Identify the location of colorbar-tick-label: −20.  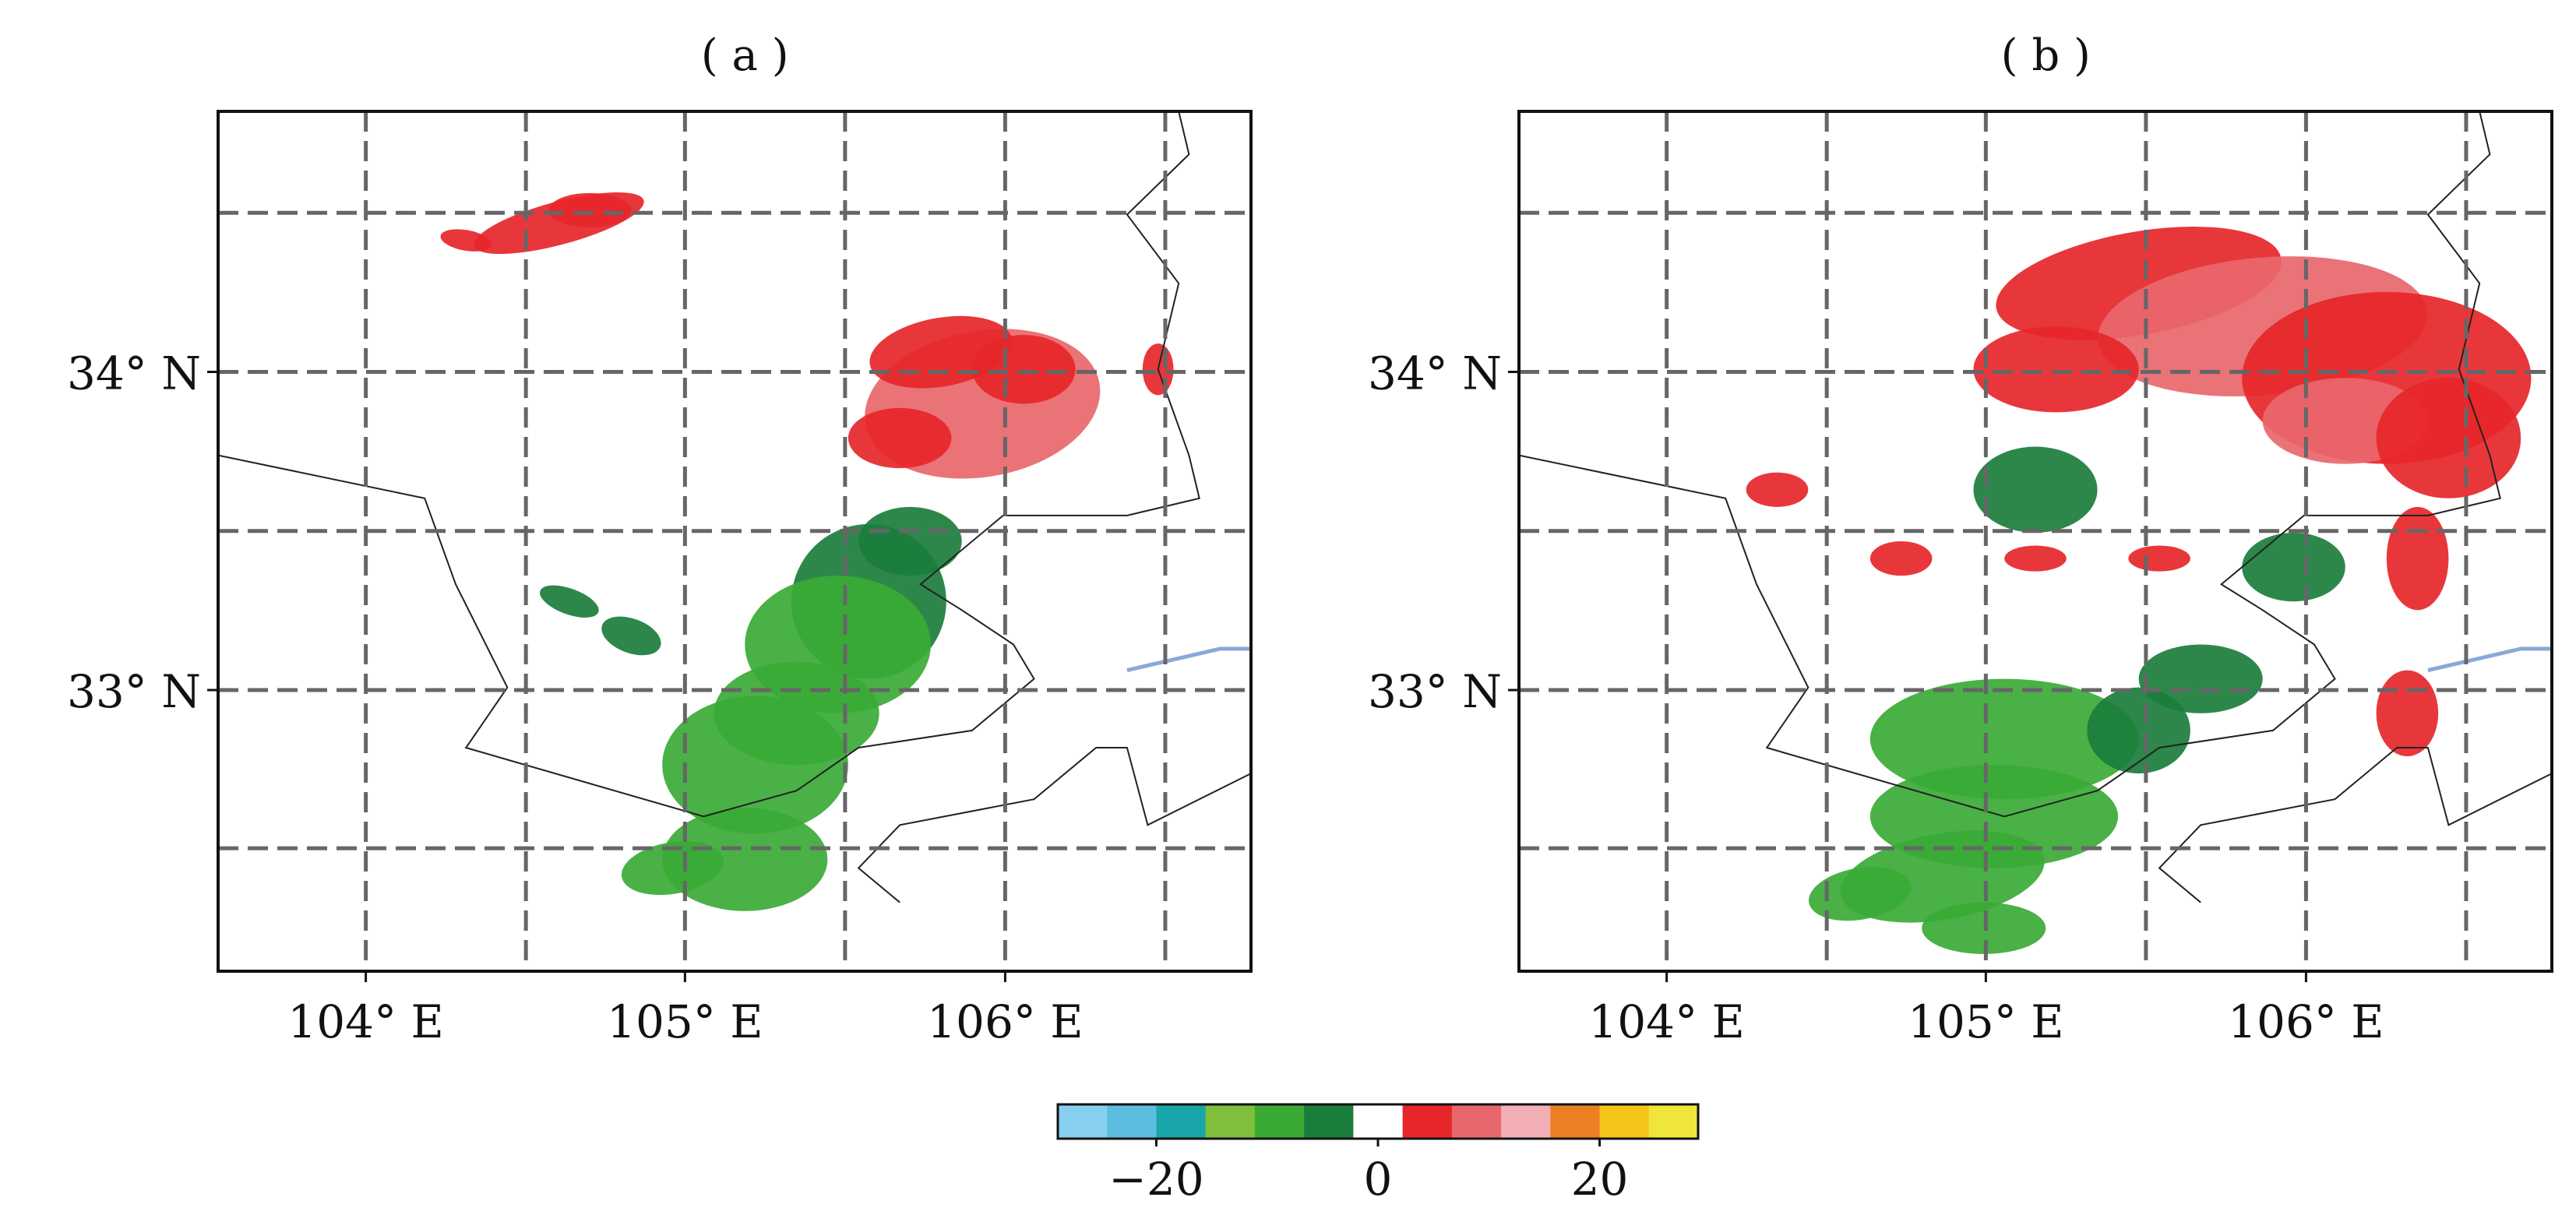
(1155, 1179).